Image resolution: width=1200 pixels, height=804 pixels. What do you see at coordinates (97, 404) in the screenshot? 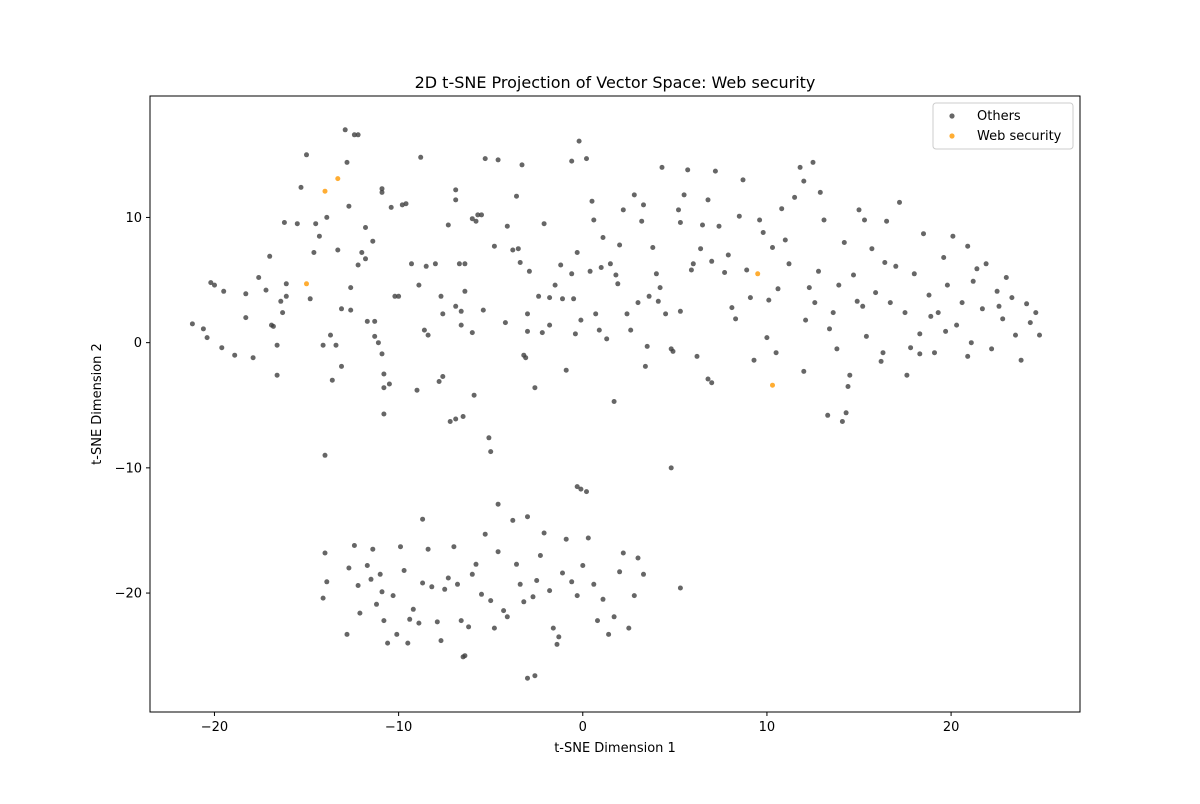
I see `y-axis-label: t-SNE Dimension 2` at bounding box center [97, 404].